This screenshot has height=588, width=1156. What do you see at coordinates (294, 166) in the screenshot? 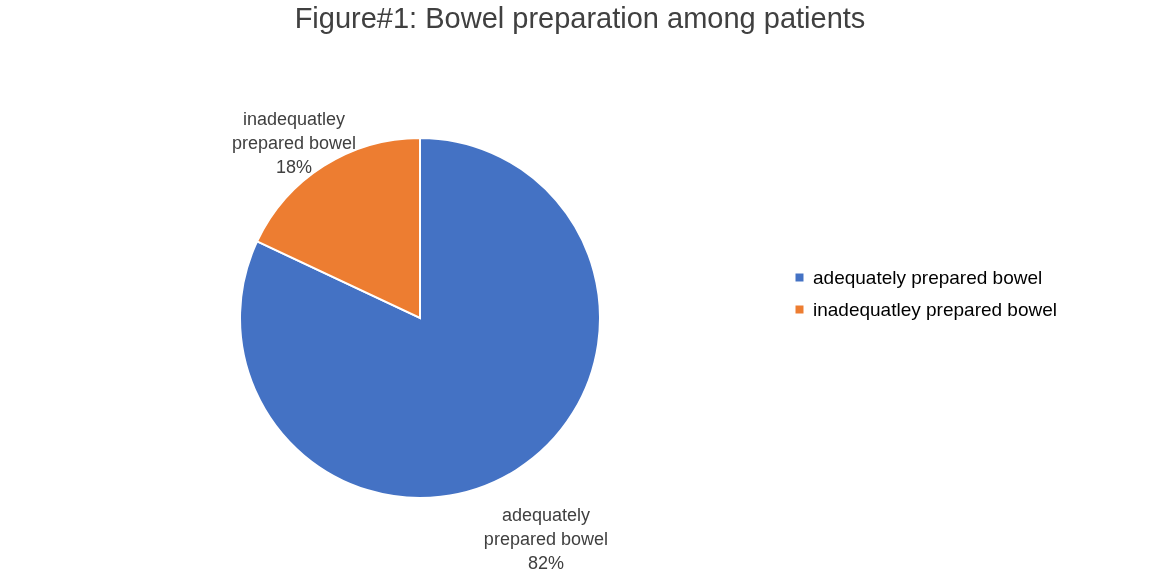
I see `data-label: 18%` at bounding box center [294, 166].